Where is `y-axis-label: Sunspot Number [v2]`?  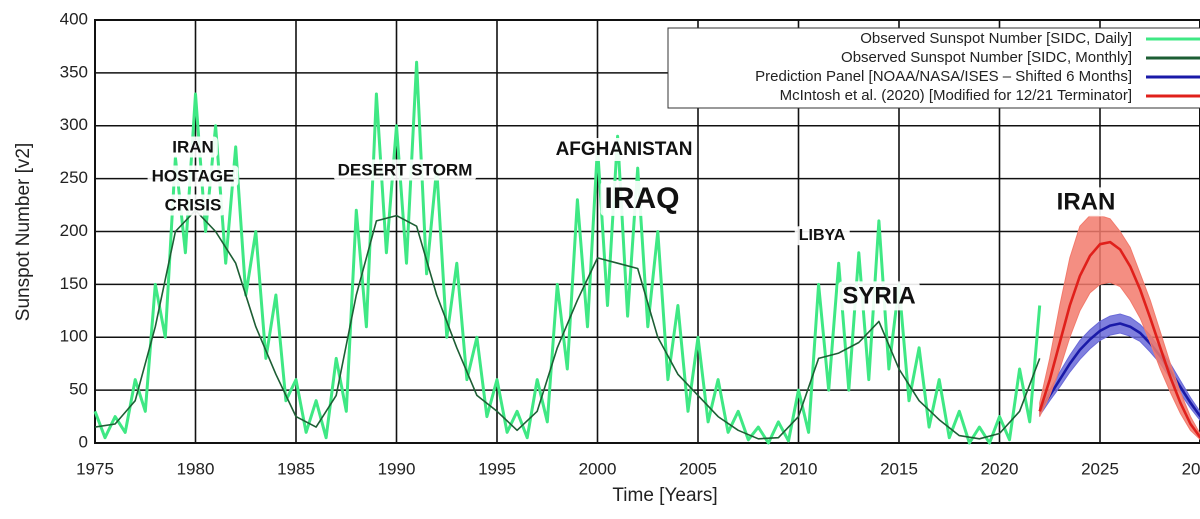 y-axis-label: Sunspot Number [v2] is located at coordinates (23, 232).